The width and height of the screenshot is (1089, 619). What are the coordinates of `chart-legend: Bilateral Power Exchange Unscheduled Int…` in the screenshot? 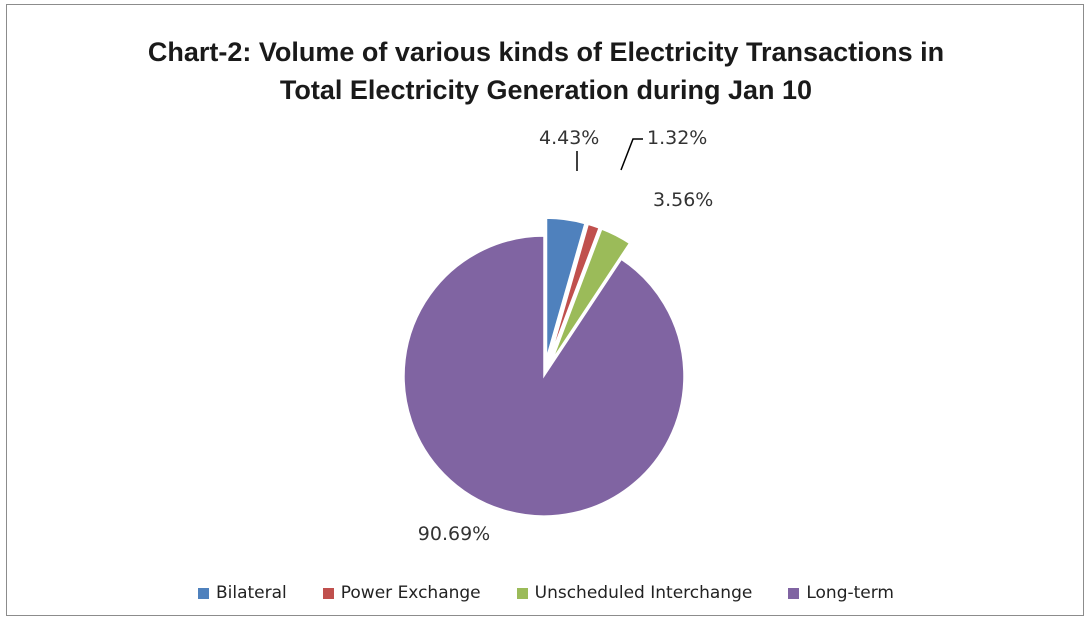 It's located at (546, 593).